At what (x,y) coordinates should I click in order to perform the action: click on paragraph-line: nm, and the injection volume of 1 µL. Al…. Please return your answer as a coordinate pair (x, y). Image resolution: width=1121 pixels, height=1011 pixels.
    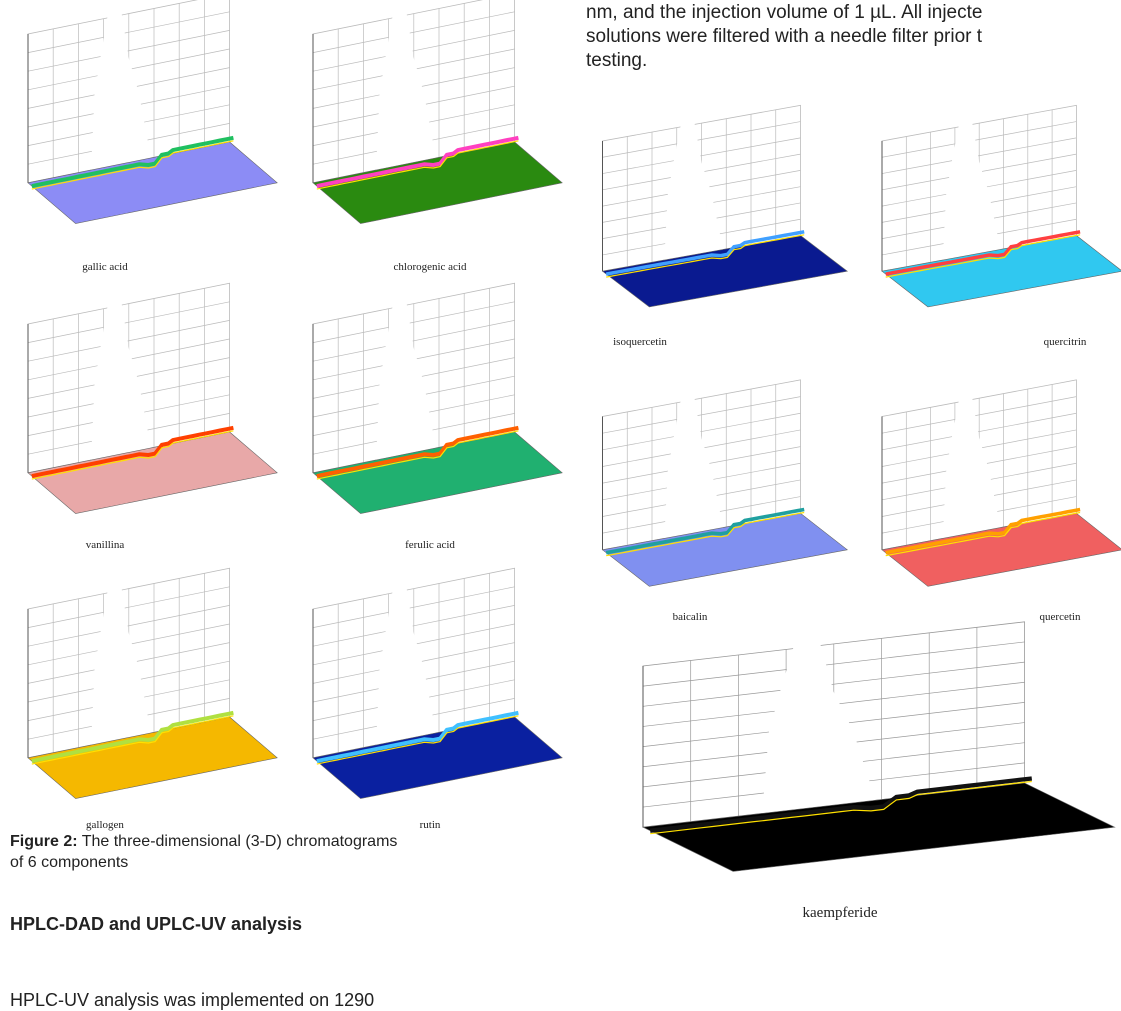
    Looking at the image, I should click on (784, 12).